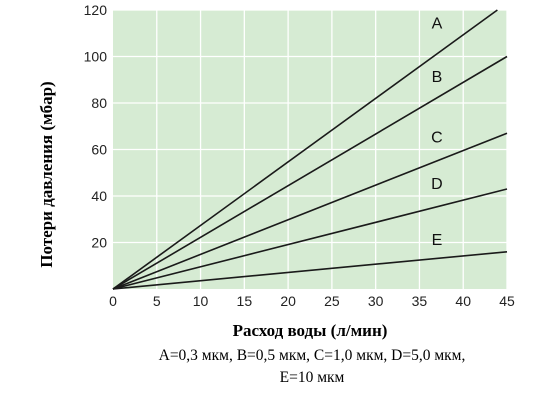 The image size is (542, 396). What do you see at coordinates (437, 24) in the screenshot?
I see `series-label-a: A` at bounding box center [437, 24].